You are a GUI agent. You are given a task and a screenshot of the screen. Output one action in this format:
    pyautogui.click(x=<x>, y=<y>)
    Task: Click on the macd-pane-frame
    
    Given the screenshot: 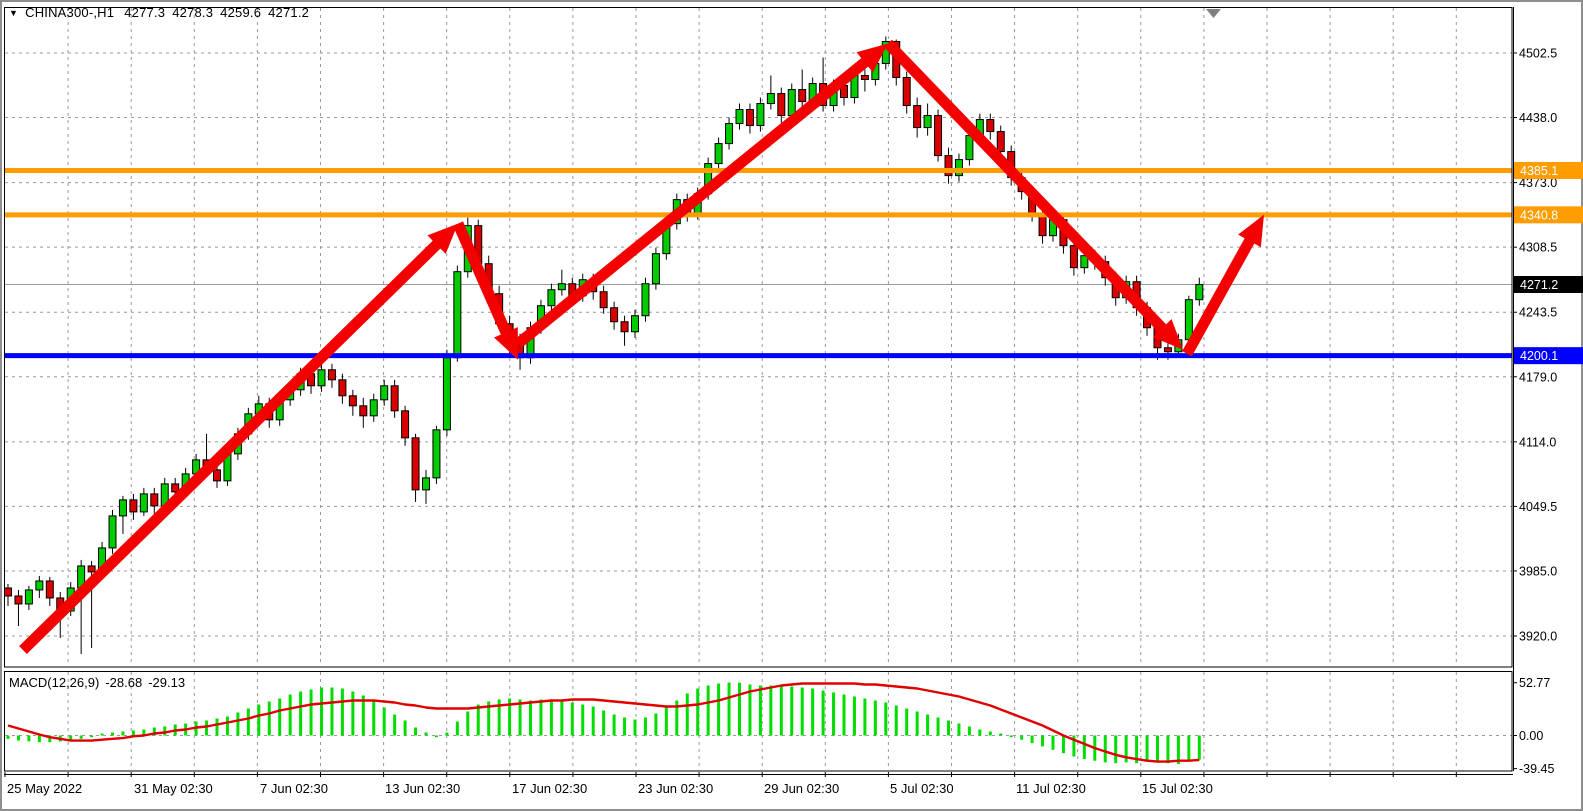 What is the action you would take?
    pyautogui.click(x=758, y=721)
    